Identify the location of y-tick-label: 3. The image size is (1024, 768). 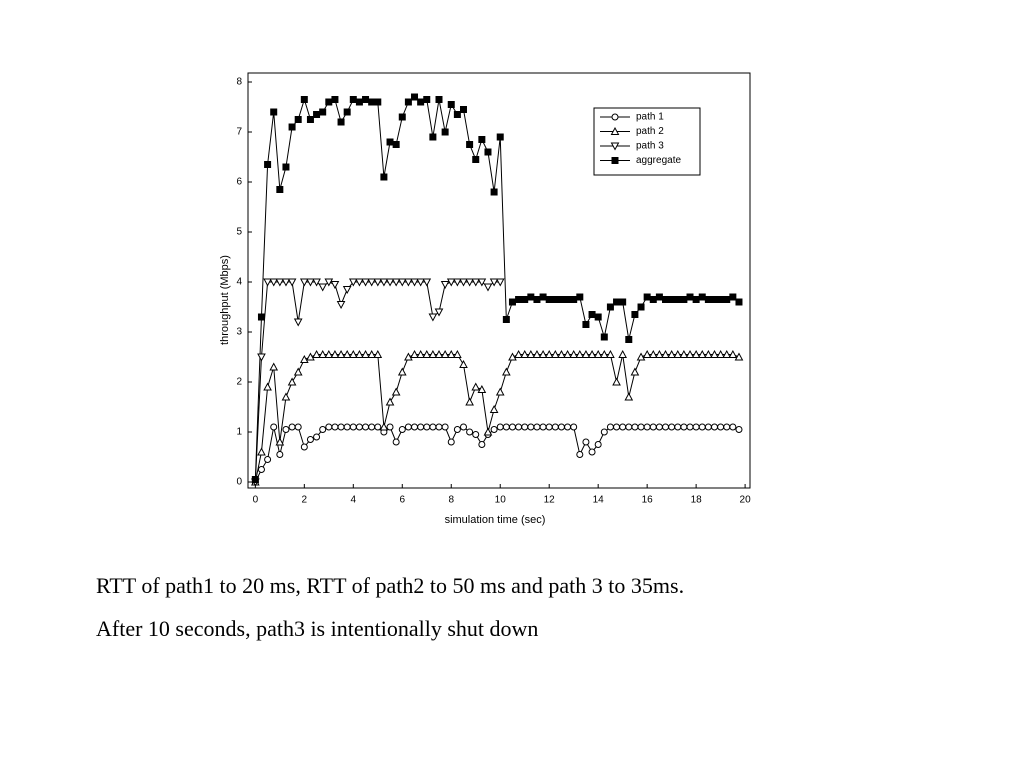
(239, 332).